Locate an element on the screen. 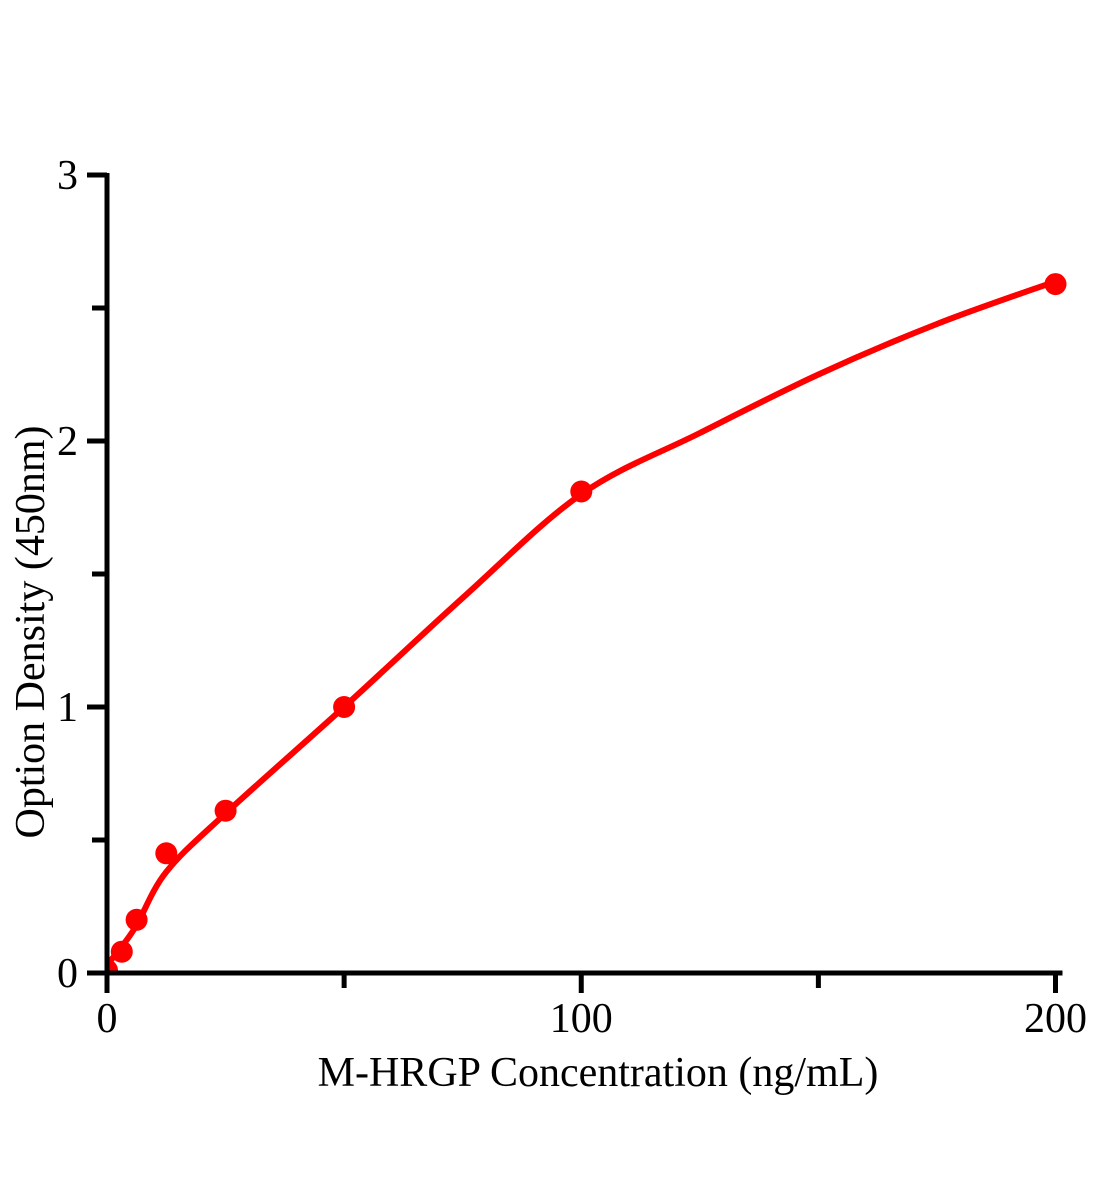 The height and width of the screenshot is (1200, 1104). y-axis-title: Option Density (450nm) is located at coordinates (31, 632).